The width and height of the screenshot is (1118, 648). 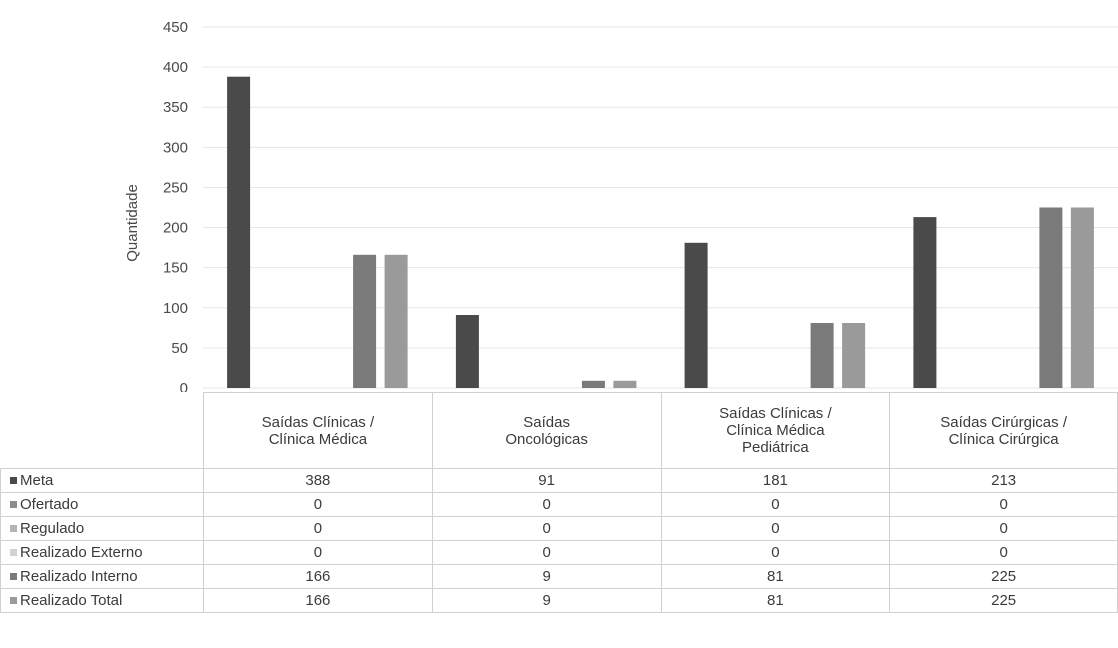 I want to click on category-label: Saídas Oncológicas, so click(x=546, y=430).